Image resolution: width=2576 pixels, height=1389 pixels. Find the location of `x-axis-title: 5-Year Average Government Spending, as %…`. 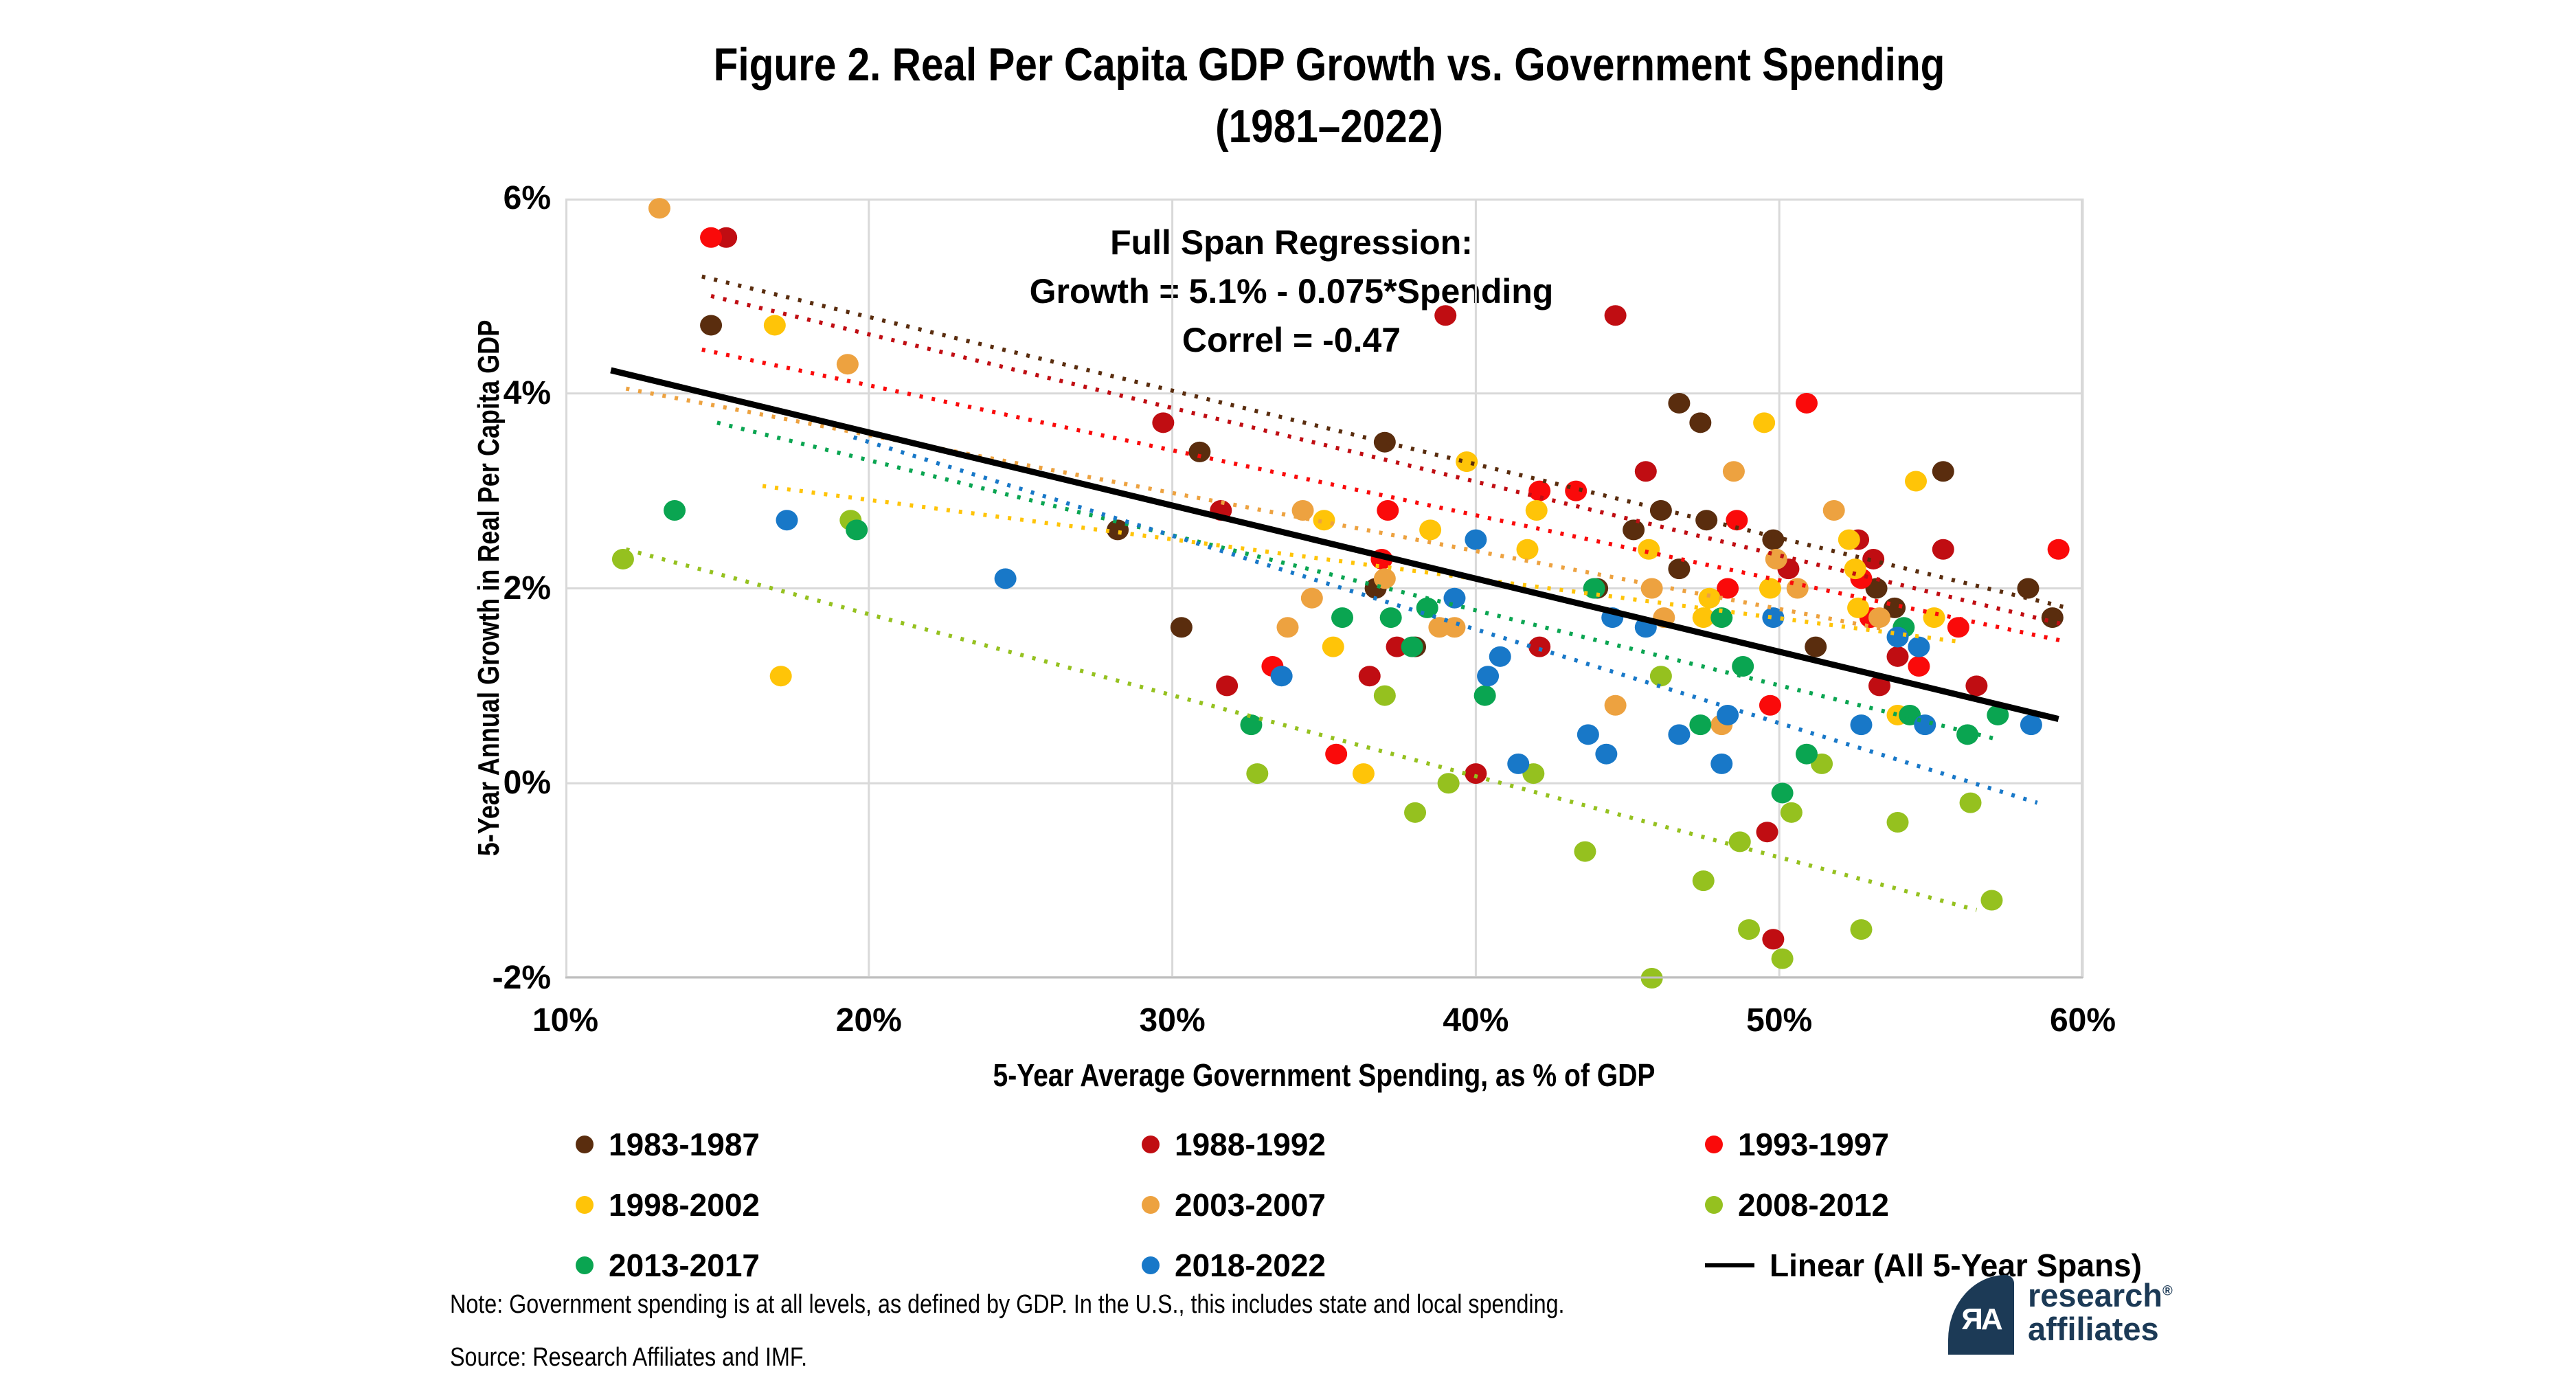

x-axis-title: 5-Year Average Government Spending, as %… is located at coordinates (1324, 1075).